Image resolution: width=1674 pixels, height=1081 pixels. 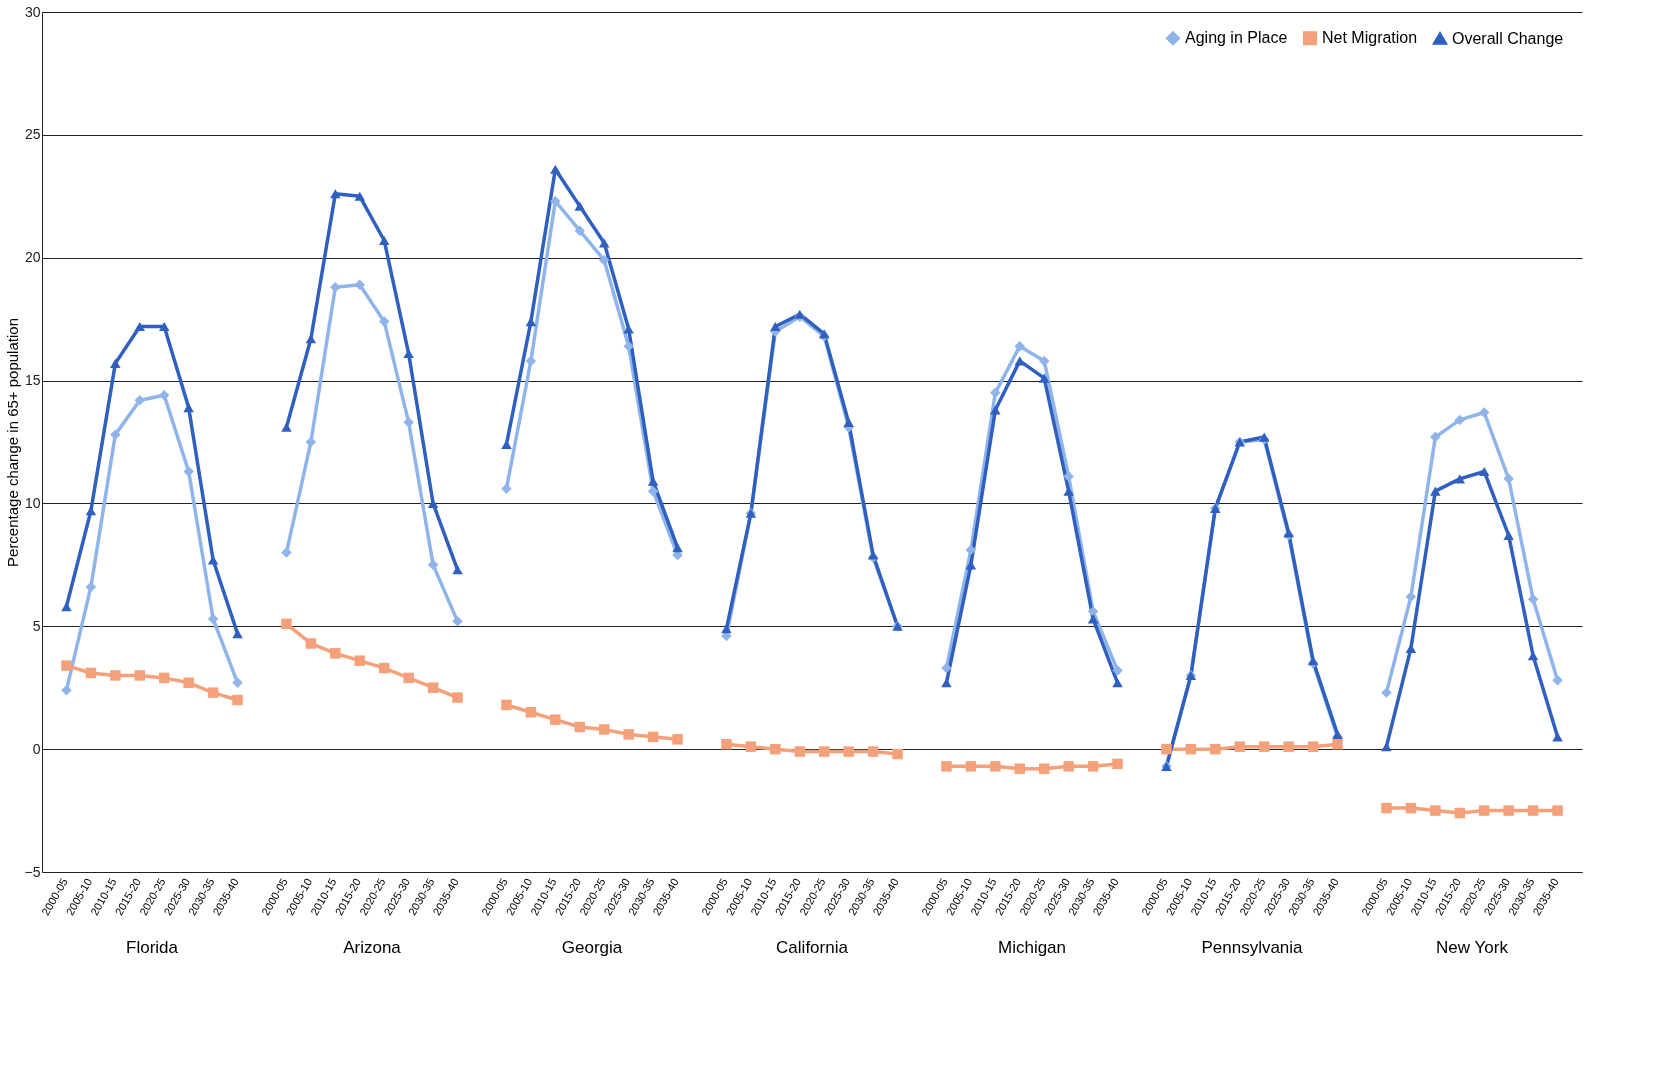 What do you see at coordinates (32, 257) in the screenshot?
I see `y-tick-label: 20` at bounding box center [32, 257].